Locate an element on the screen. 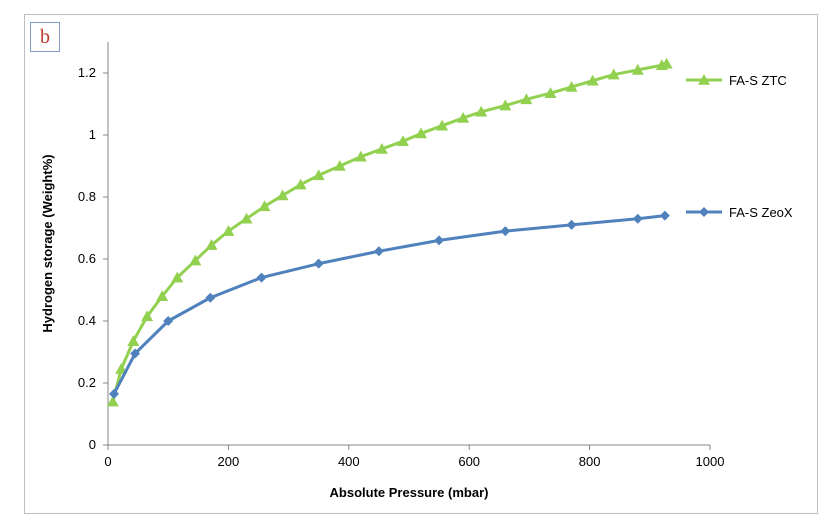 The width and height of the screenshot is (840, 530). legend: FA-S ZTC FA-S ZeoX is located at coordinates (739, 146).